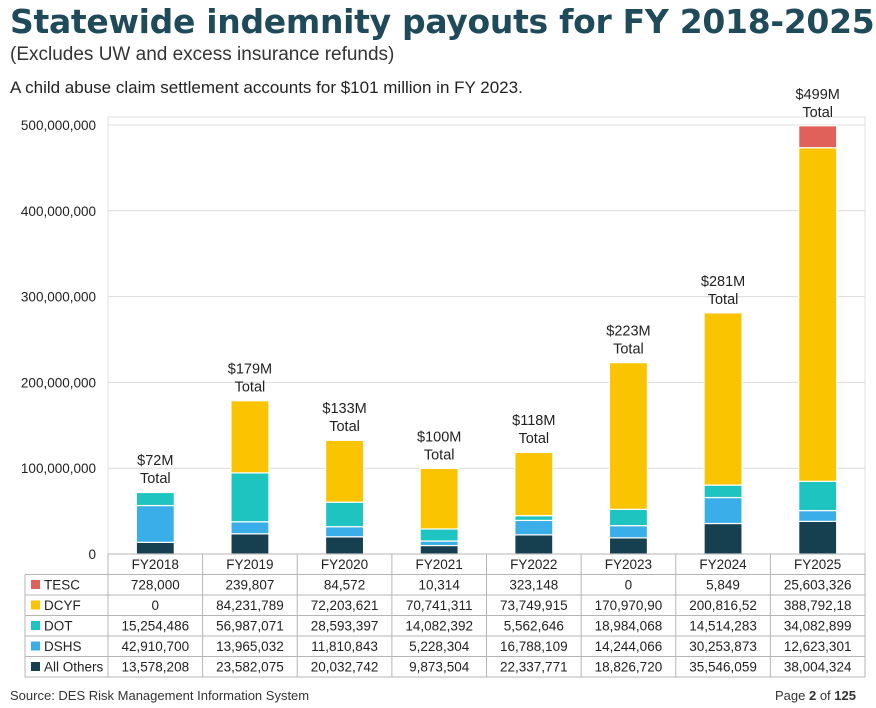  Describe the element at coordinates (845, 695) in the screenshot. I see `page-total: 125` at that location.